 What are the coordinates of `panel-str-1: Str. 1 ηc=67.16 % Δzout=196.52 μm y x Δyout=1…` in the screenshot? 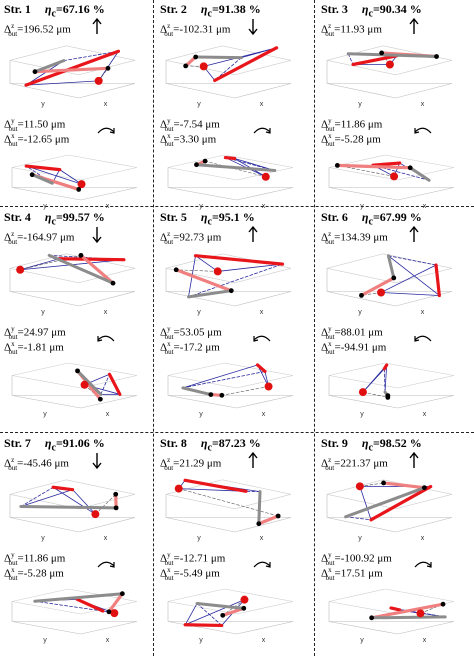 It's located at (79, 109).